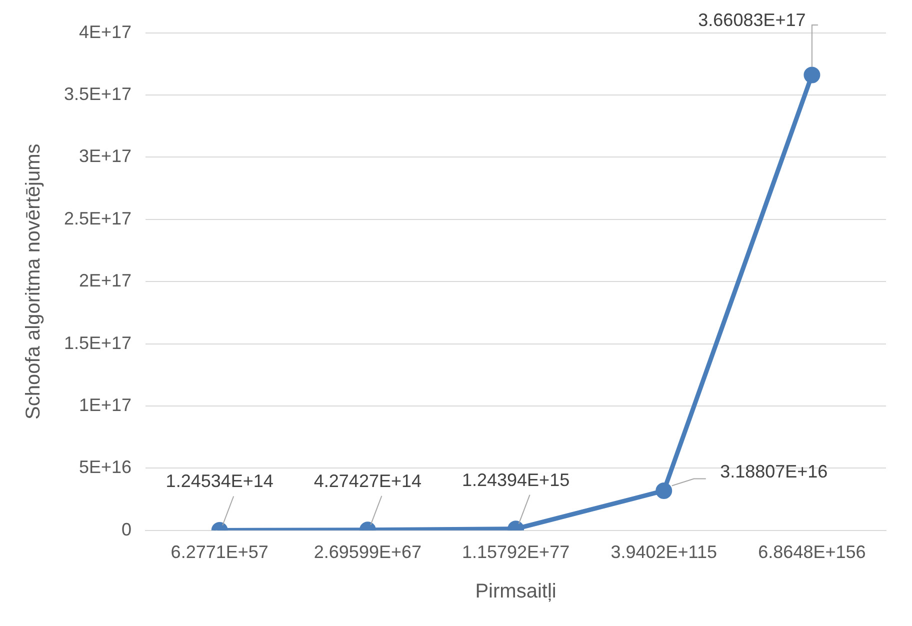 The image size is (912, 626). What do you see at coordinates (368, 552) in the screenshot?
I see `x-tick-label: 2.69599E+67` at bounding box center [368, 552].